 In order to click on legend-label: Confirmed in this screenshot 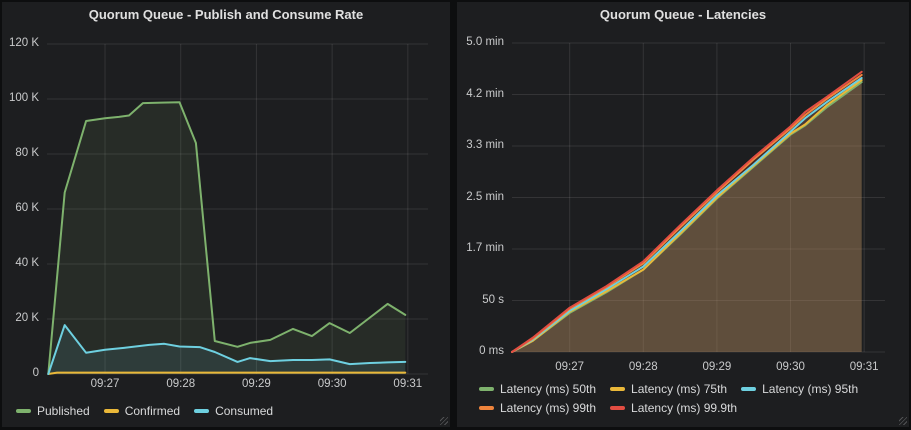, I will do `click(152, 411)`.